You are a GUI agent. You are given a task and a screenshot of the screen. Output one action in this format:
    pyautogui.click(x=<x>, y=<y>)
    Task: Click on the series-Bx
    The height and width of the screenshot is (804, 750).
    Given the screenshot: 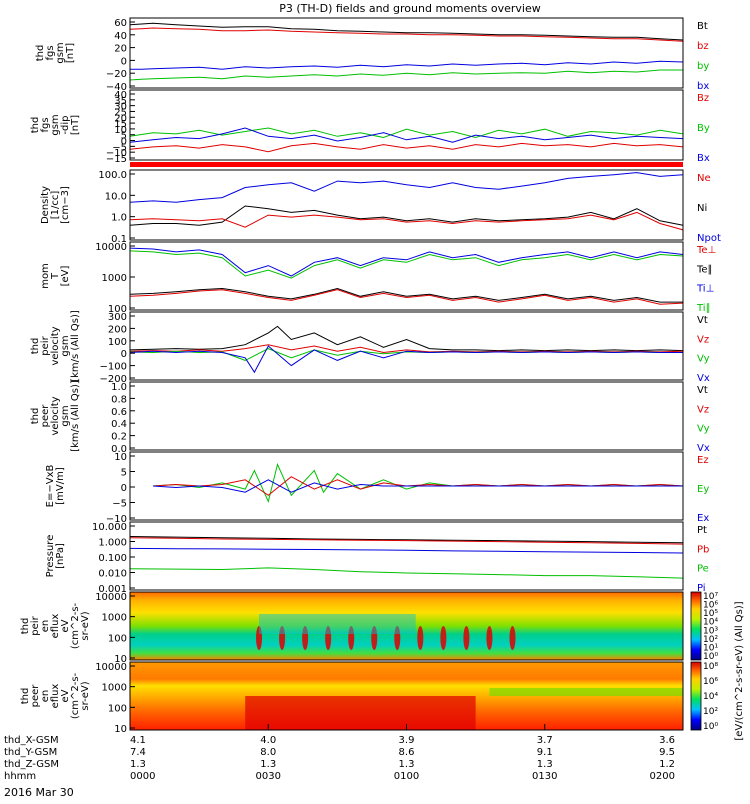 What is the action you would take?
    pyautogui.click(x=406, y=135)
    